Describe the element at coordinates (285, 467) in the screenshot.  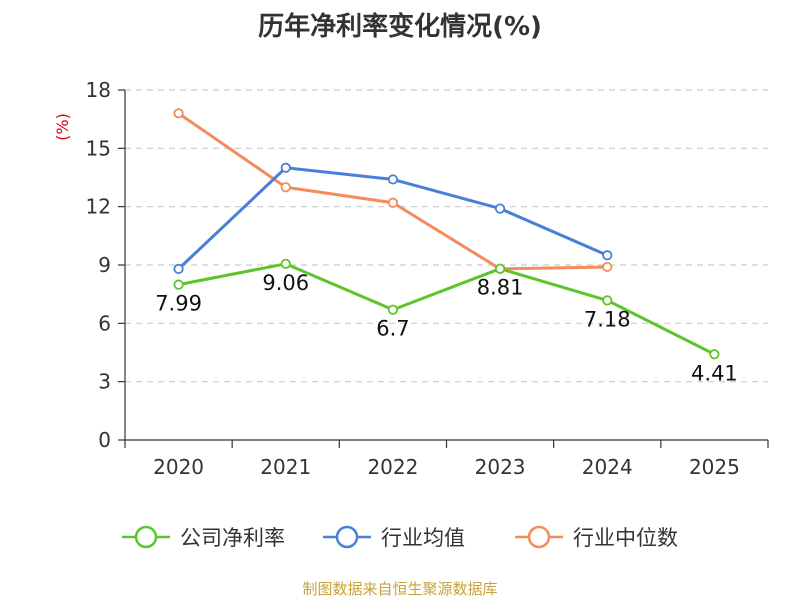
I see `x-tick-label: 2021` at that location.